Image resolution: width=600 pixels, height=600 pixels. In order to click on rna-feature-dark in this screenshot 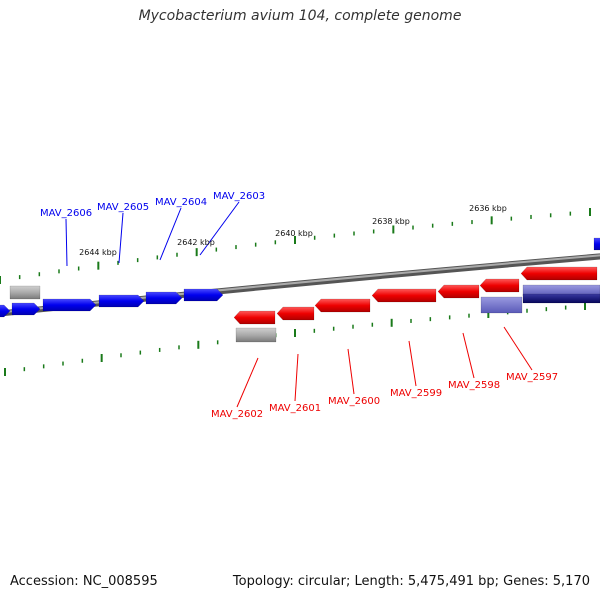, I will do `click(561, 298)`.